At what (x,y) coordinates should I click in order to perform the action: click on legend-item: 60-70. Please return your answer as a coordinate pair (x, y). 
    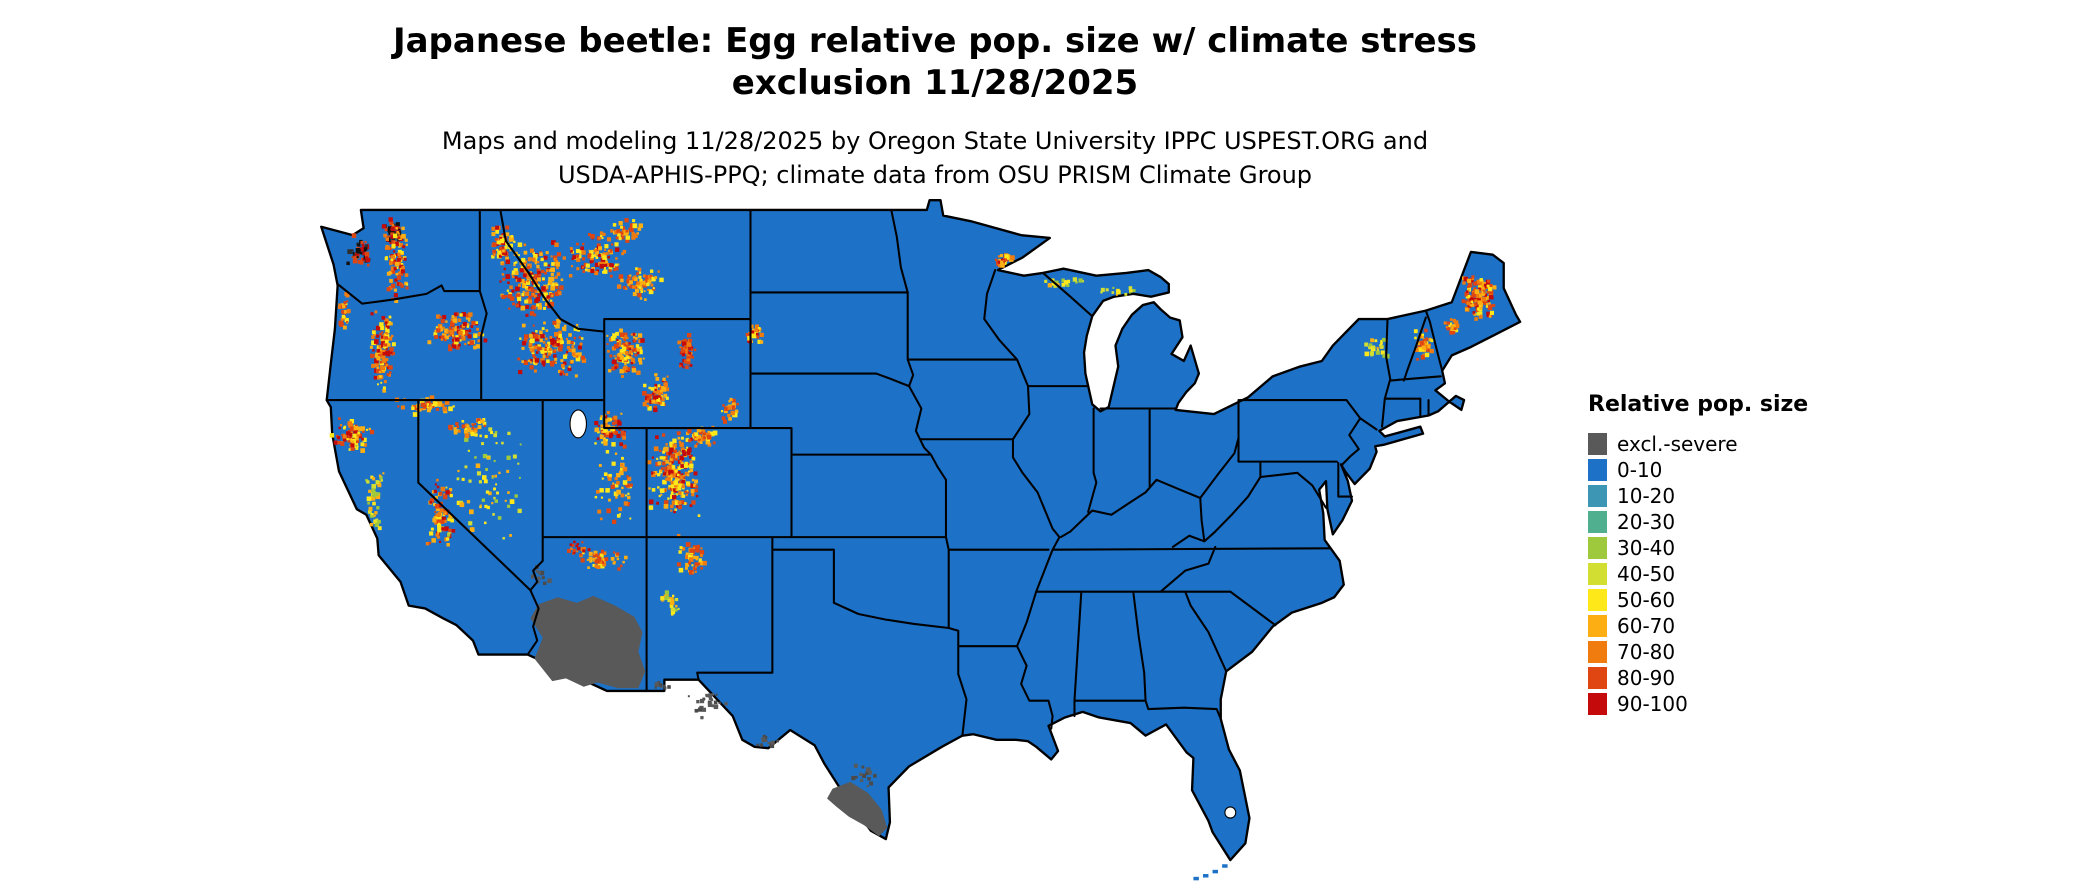
    Looking at the image, I should click on (1738, 626).